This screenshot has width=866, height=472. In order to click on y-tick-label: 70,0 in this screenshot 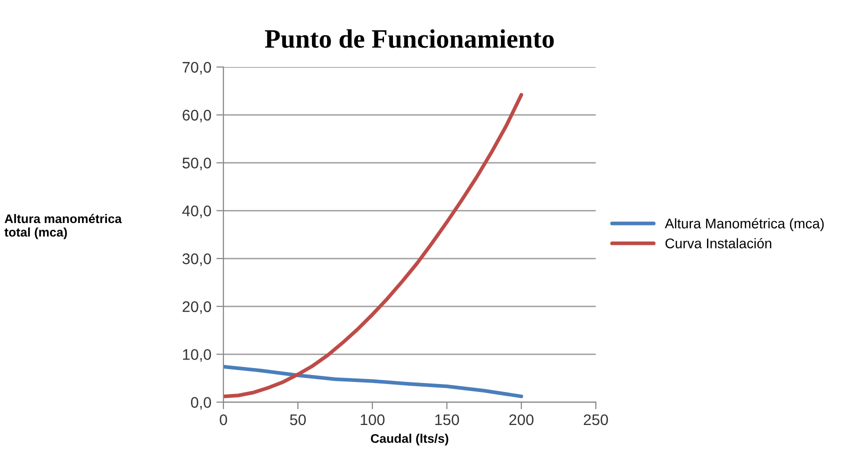, I will do `click(197, 68)`.